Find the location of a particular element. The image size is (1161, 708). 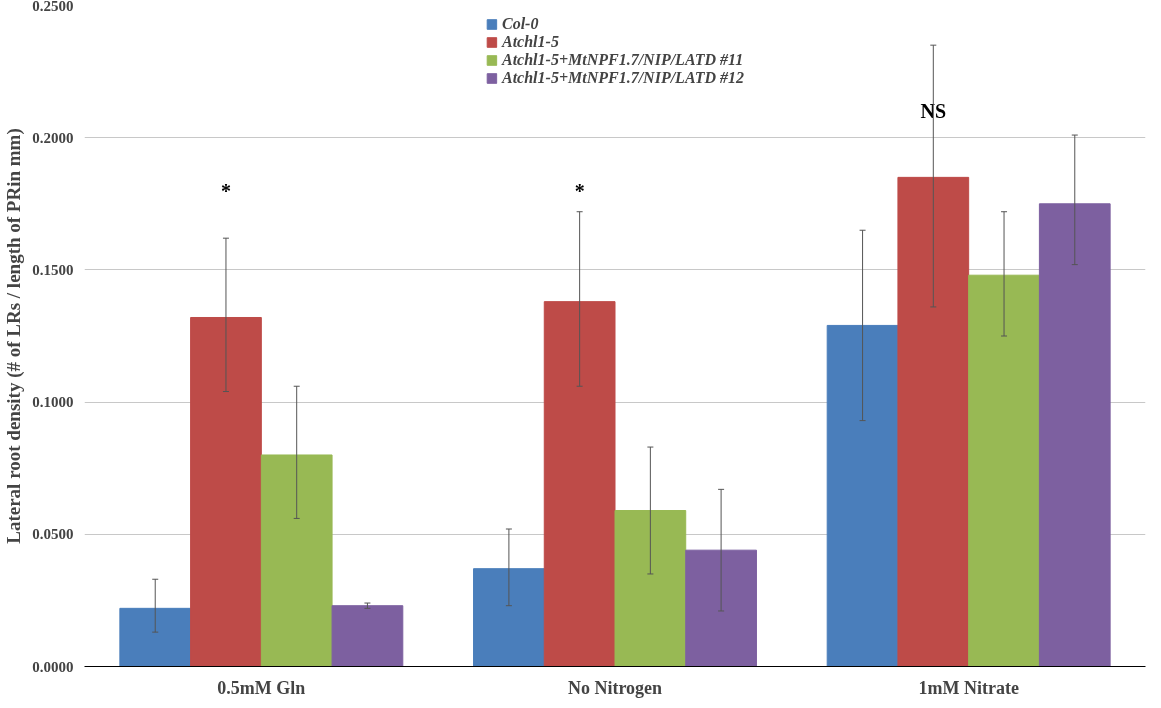

y-tick-label: 0.0500 is located at coordinates (53, 534).